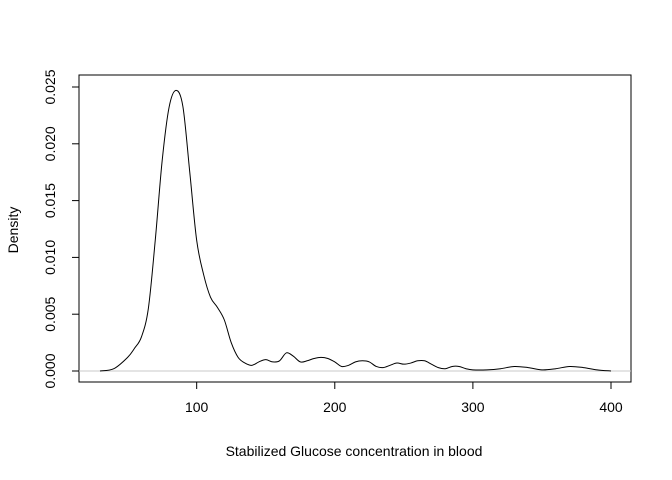  What do you see at coordinates (197, 407) in the screenshot?
I see `x-tick-label: 100` at bounding box center [197, 407].